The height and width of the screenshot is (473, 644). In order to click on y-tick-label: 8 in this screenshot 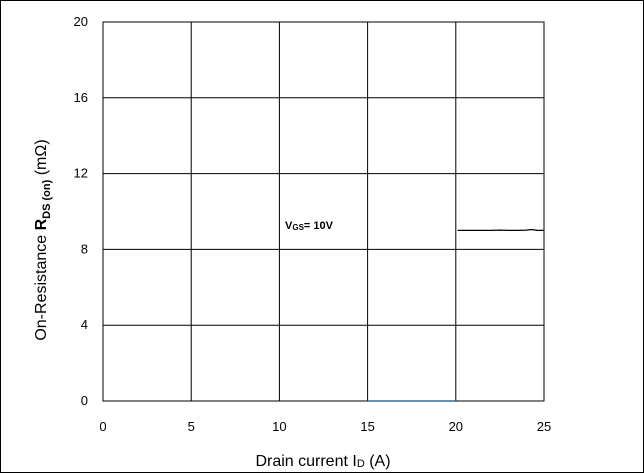, I will do `click(84, 248)`.